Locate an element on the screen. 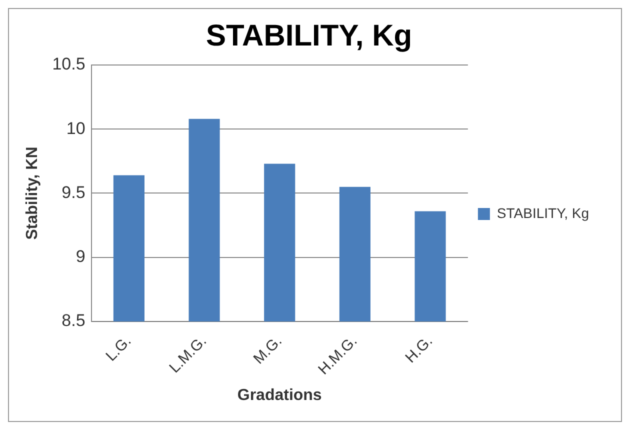 The height and width of the screenshot is (433, 632). chart-title: STABILITY, Kg is located at coordinates (309, 35).